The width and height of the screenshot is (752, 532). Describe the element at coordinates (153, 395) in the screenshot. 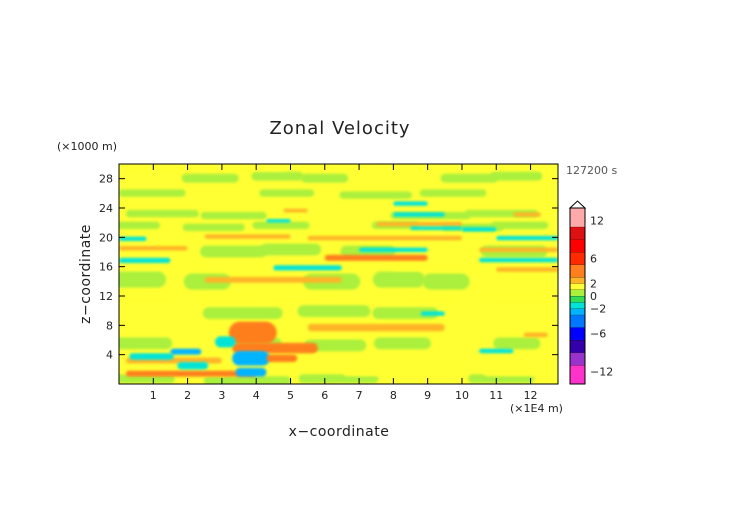

I see `x-tick-label: 1` at that location.